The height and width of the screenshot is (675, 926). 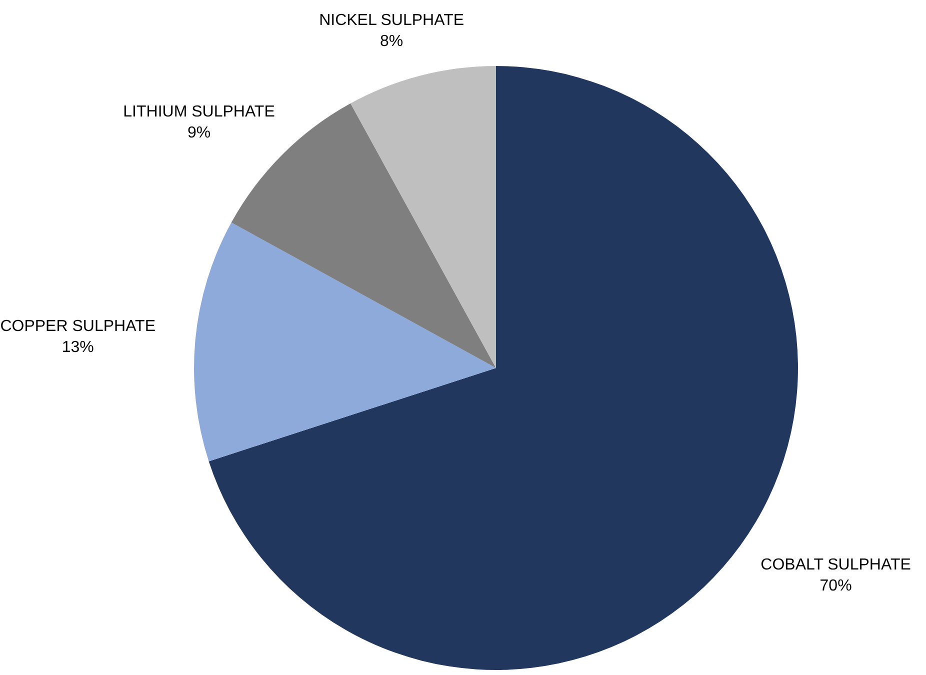 I want to click on slice-label: COBALT SULPHATE, so click(x=835, y=565).